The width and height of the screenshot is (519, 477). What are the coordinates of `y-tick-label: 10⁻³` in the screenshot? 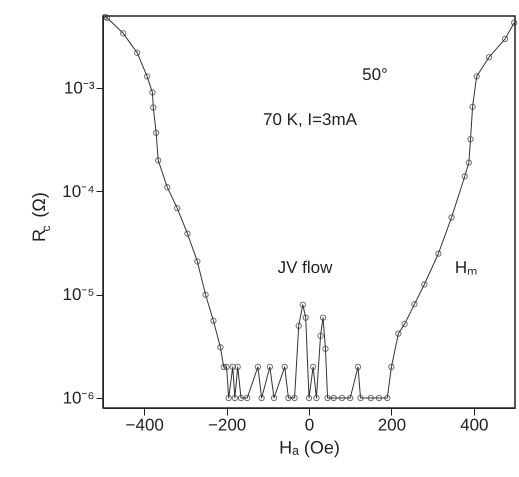 It's located at (79, 88).